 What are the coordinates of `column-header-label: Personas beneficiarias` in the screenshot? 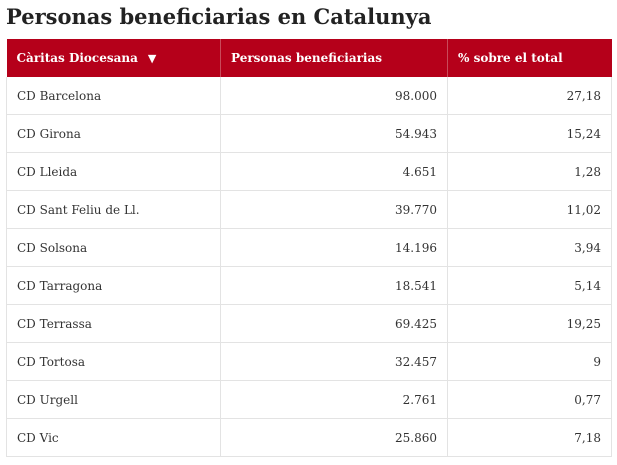 It's located at (307, 58).